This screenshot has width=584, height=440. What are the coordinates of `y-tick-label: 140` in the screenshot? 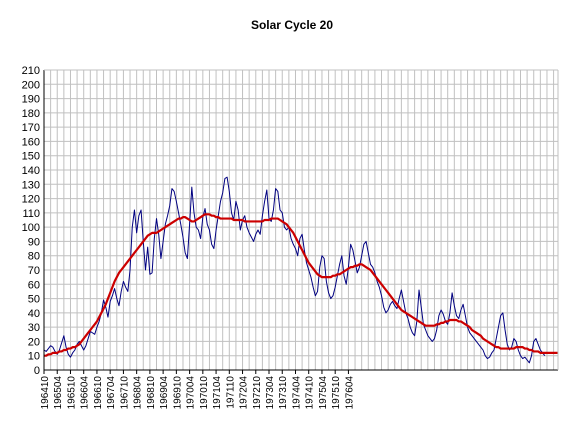 It's located at (31, 171).